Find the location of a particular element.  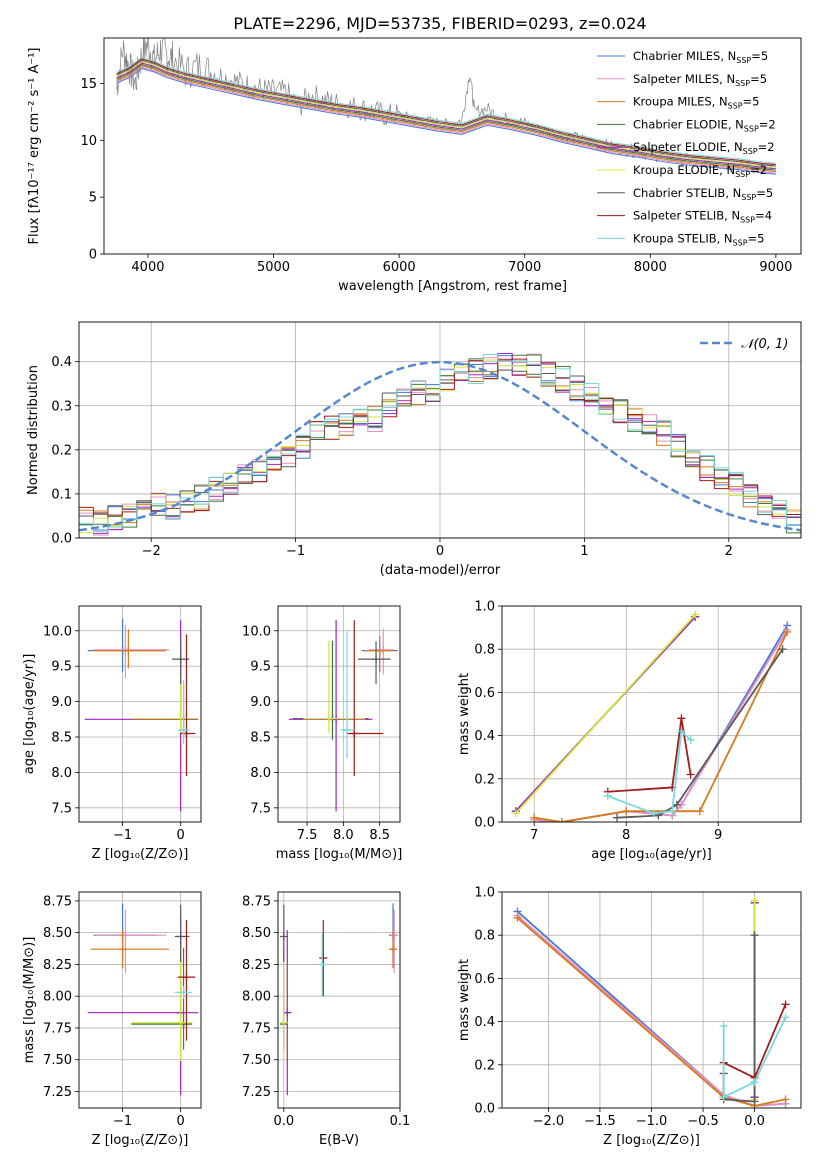

x-tick-label: 1 is located at coordinates (584, 551).